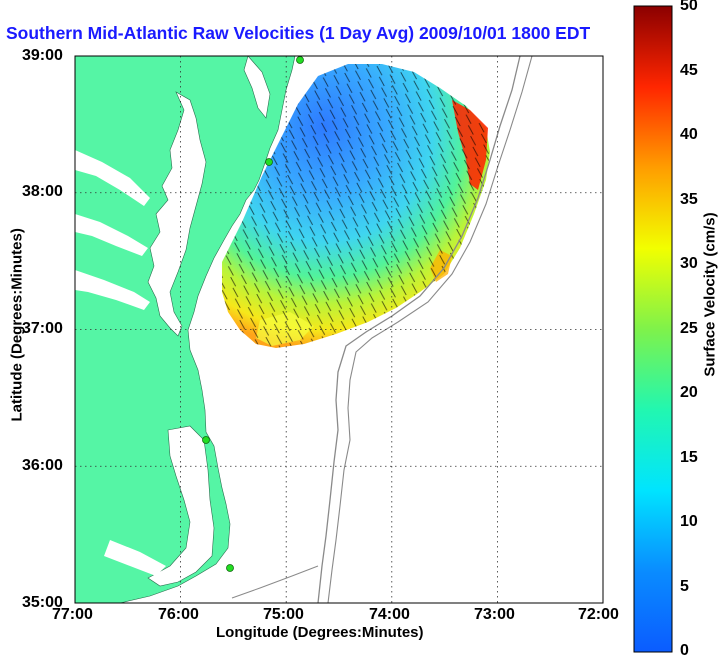 This screenshot has height=660, width=724. Describe the element at coordinates (689, 7) in the screenshot. I see `colorbar-tick-label: 50` at that location.